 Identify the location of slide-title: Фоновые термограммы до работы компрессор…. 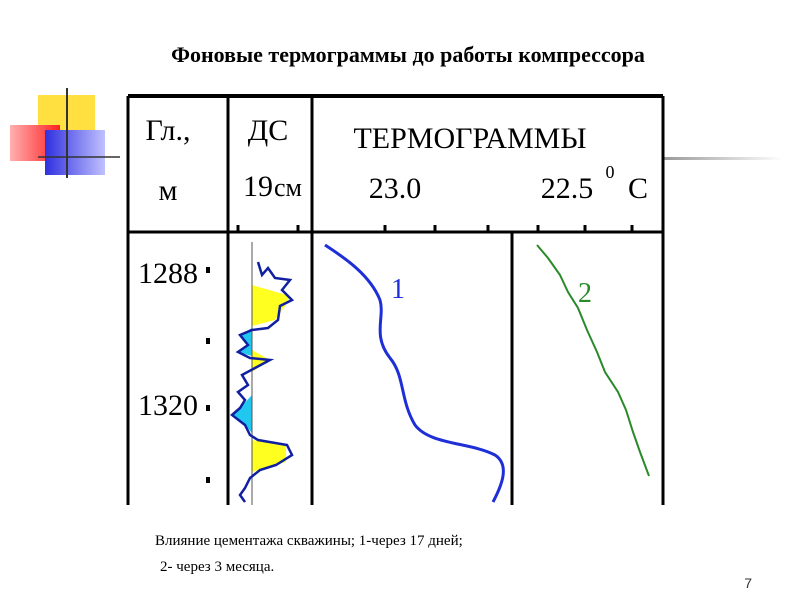
(408, 54).